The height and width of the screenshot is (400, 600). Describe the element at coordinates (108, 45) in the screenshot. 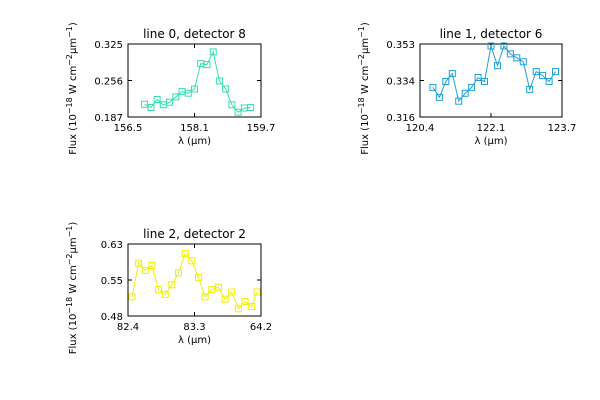

I see `y-tick-label: 0.325` at that location.